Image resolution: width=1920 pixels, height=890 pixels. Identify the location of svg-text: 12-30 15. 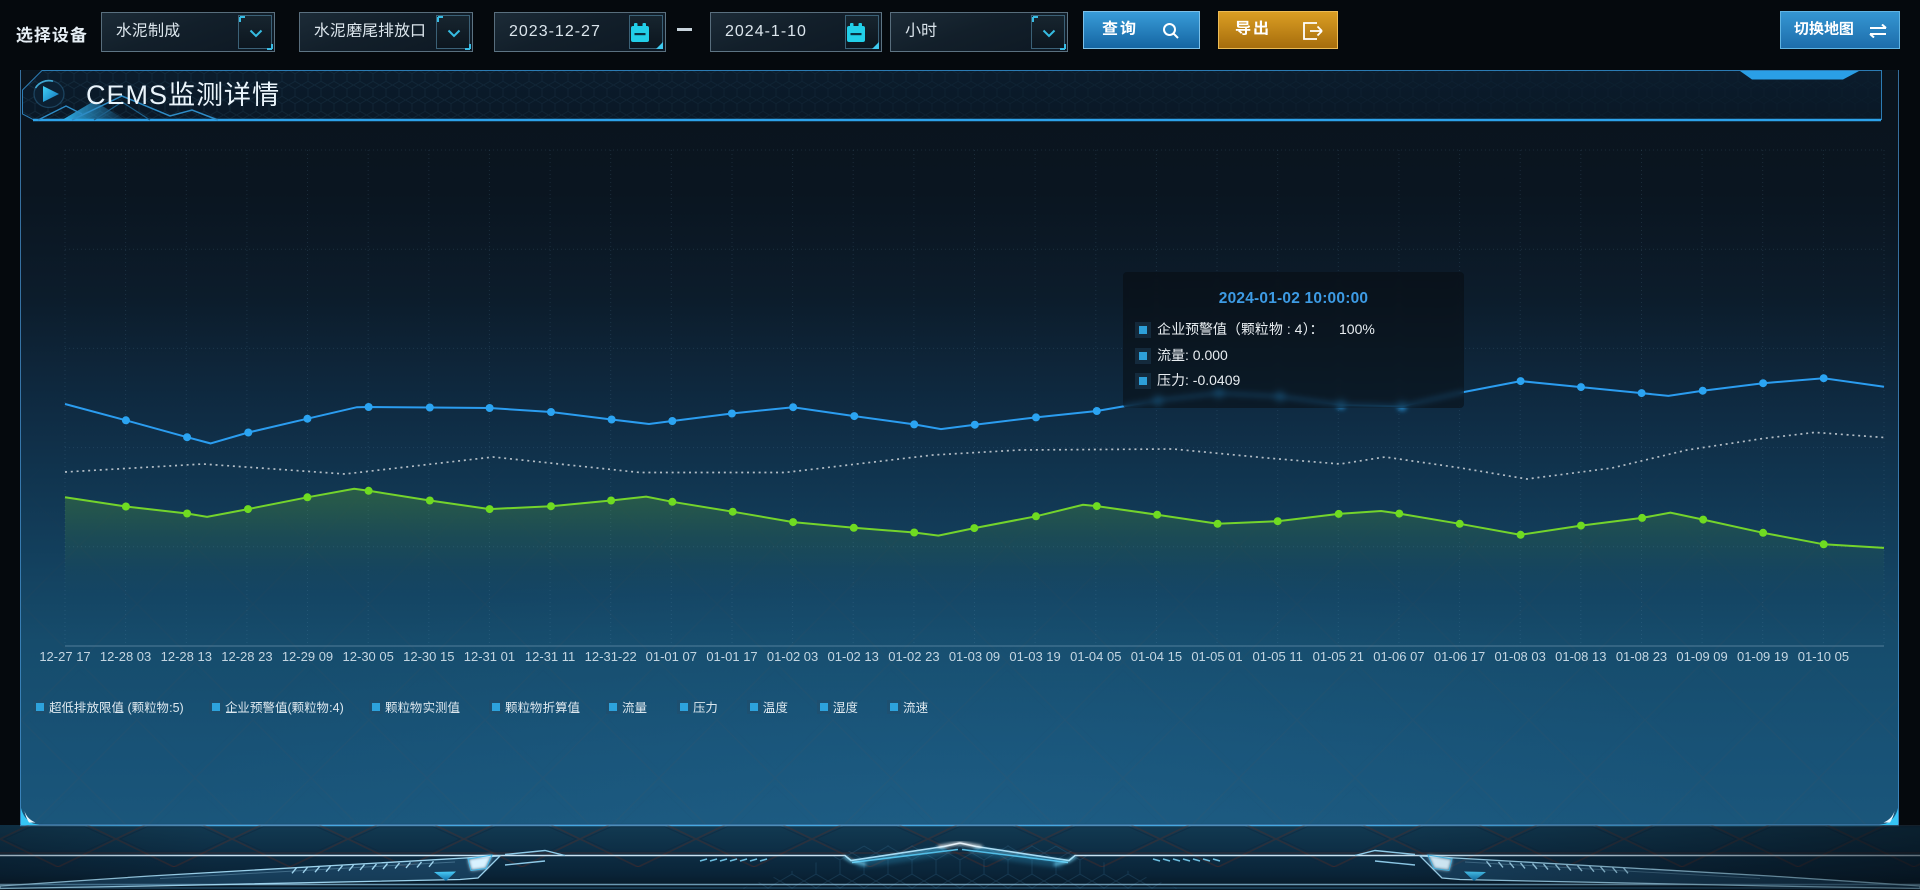
(428, 656).